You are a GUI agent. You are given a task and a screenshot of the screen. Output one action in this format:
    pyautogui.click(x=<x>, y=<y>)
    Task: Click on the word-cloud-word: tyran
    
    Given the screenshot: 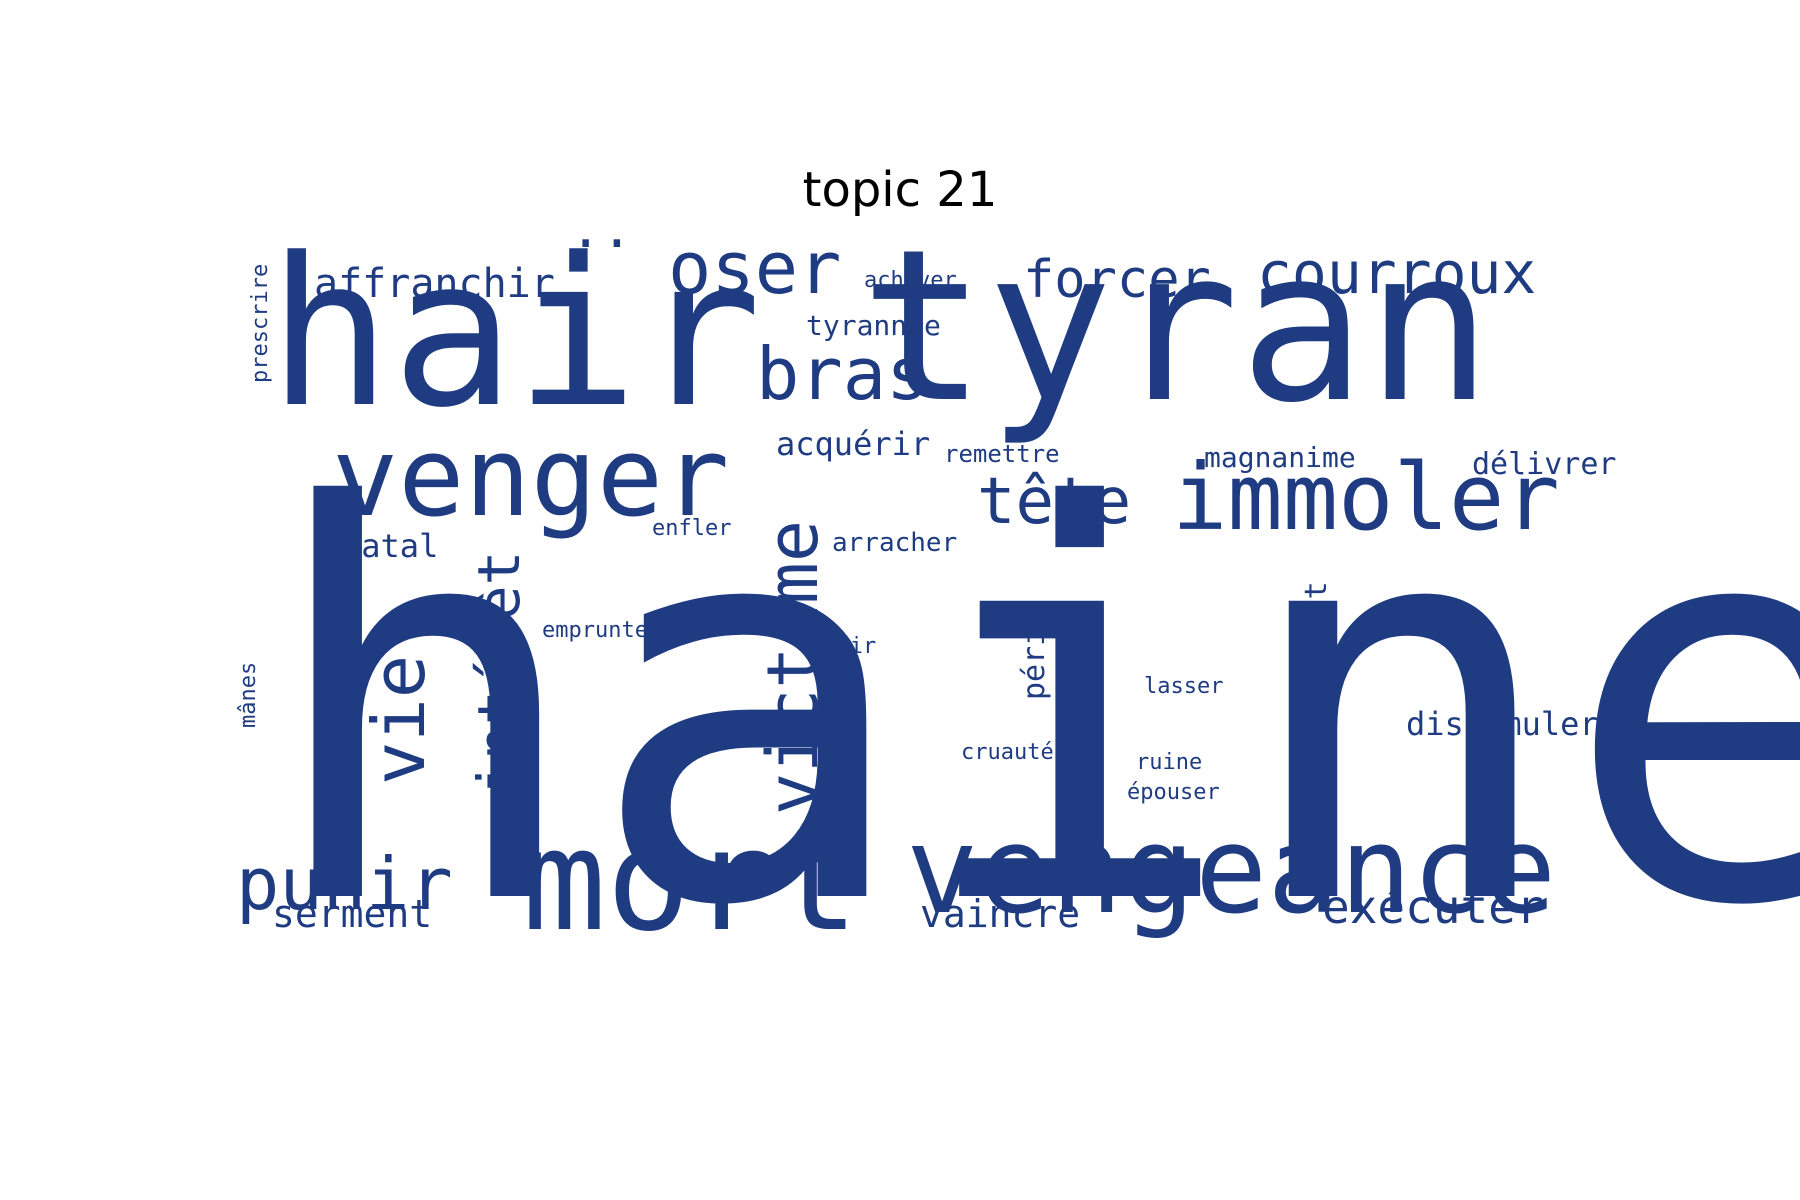 What is the action you would take?
    pyautogui.click(x=1176, y=326)
    